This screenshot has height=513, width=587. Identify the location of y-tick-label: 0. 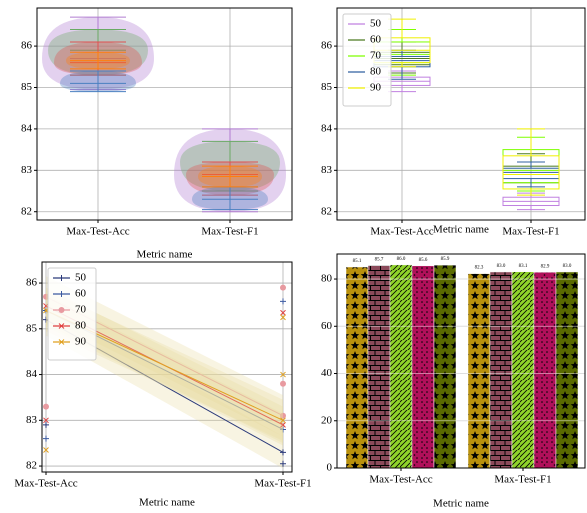
(330, 468).